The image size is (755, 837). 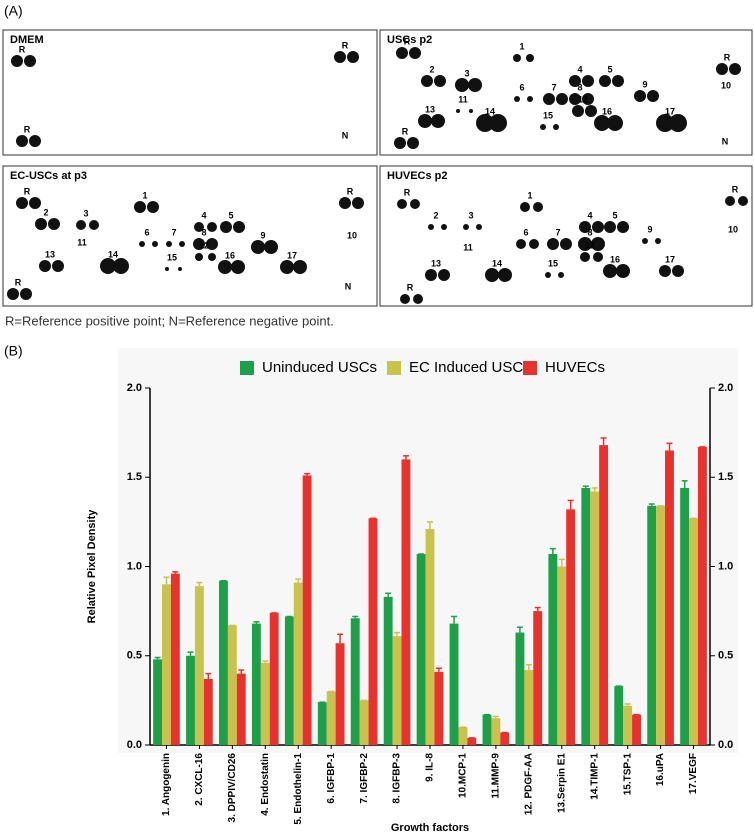 What do you see at coordinates (409, 40) in the screenshot?
I see `blot-title: USCs p2` at bounding box center [409, 40].